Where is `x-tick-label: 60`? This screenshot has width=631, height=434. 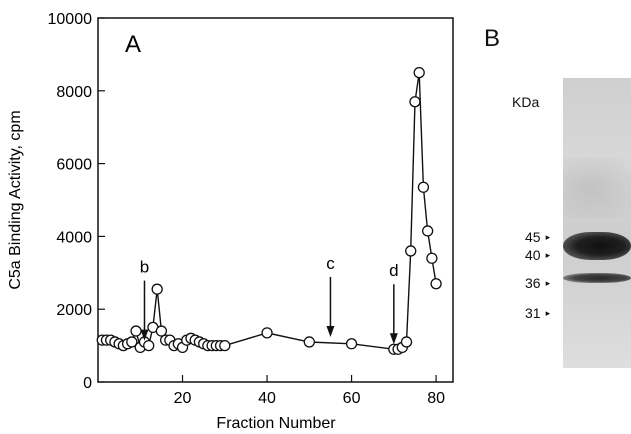
x-tick-label: 60 is located at coordinates (352, 398).